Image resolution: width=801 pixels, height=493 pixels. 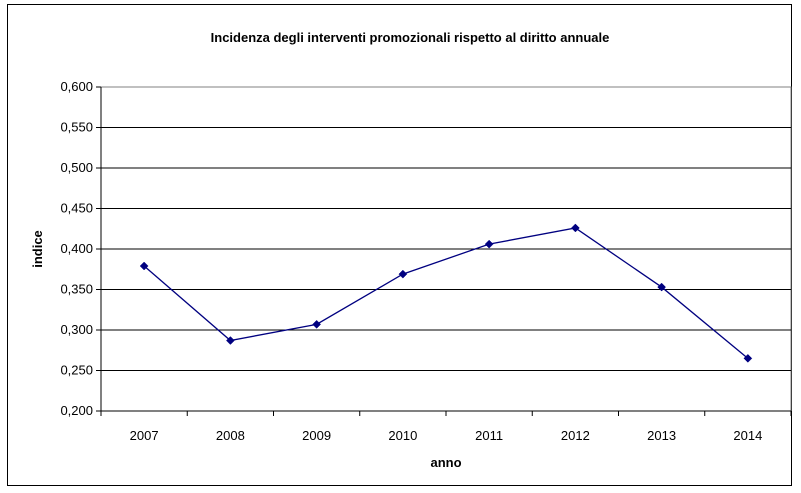 What do you see at coordinates (37, 249) in the screenshot?
I see `y-axis-label: indice` at bounding box center [37, 249].